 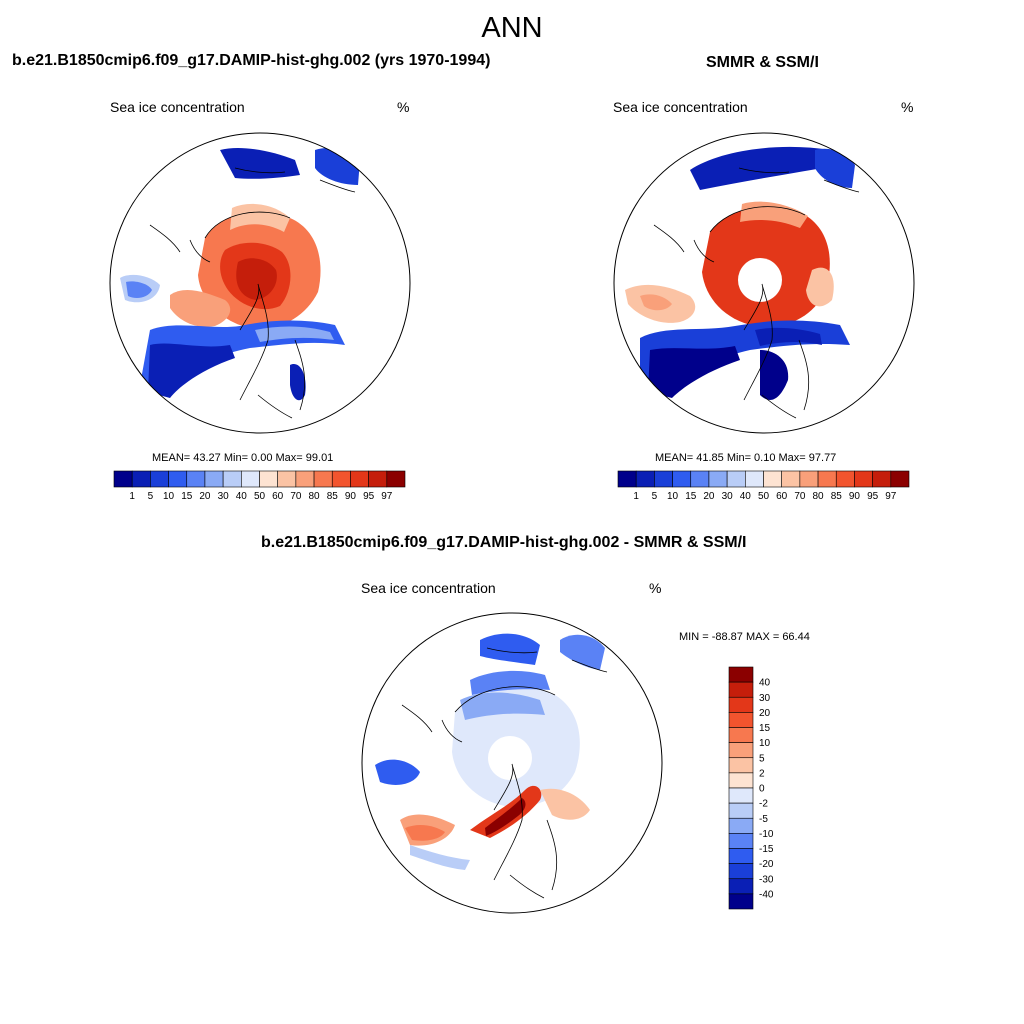 What do you see at coordinates (205, 496) in the screenshot?
I see `panel1-colorbar-tick-label: 20` at bounding box center [205, 496].